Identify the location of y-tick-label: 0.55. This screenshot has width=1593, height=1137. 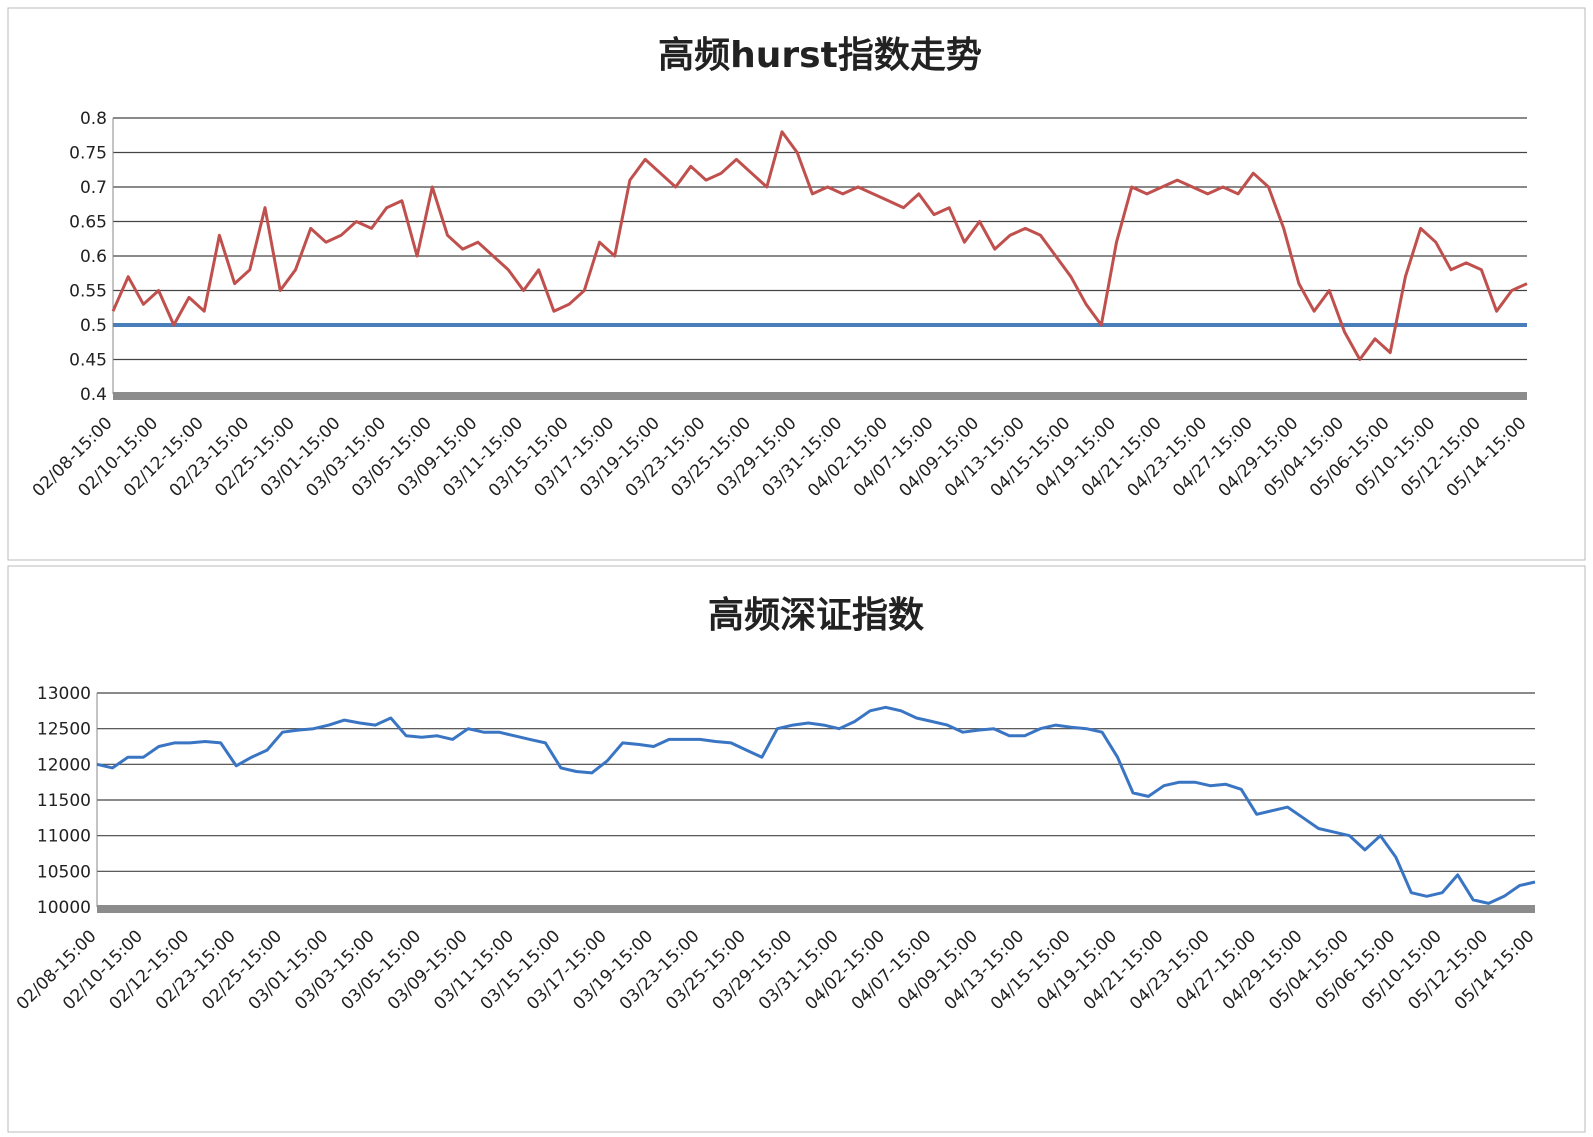
(88, 292).